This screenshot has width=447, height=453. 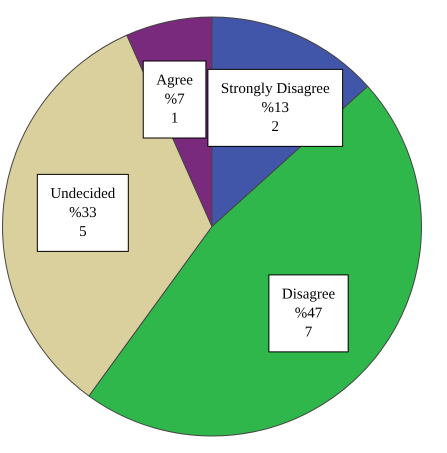 What do you see at coordinates (175, 80) in the screenshot?
I see `slice-label: Agree` at bounding box center [175, 80].